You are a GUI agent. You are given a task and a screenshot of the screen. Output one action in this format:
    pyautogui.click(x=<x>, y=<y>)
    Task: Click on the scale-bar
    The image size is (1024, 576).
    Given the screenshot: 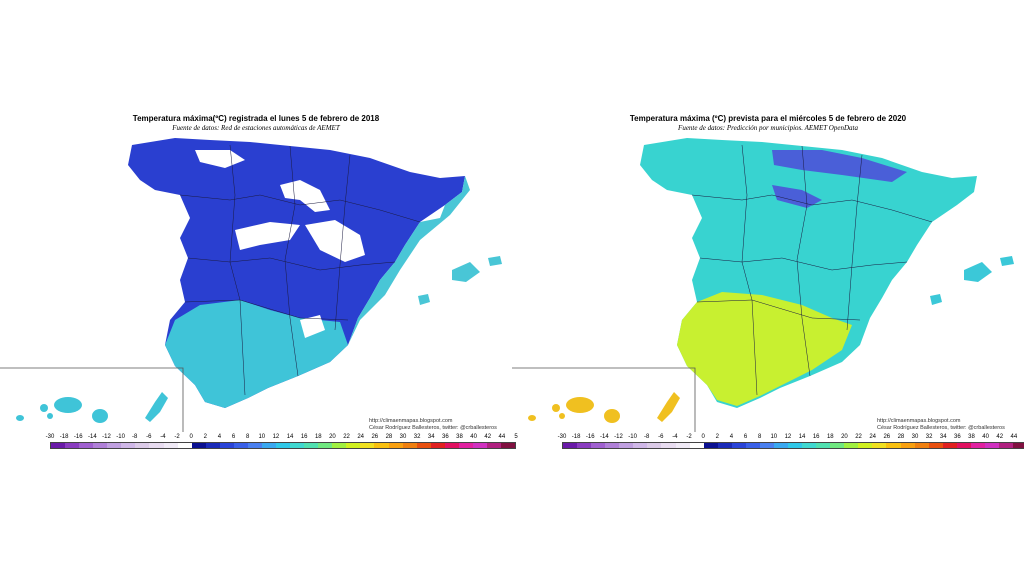 What is the action you would take?
    pyautogui.click(x=793, y=445)
    